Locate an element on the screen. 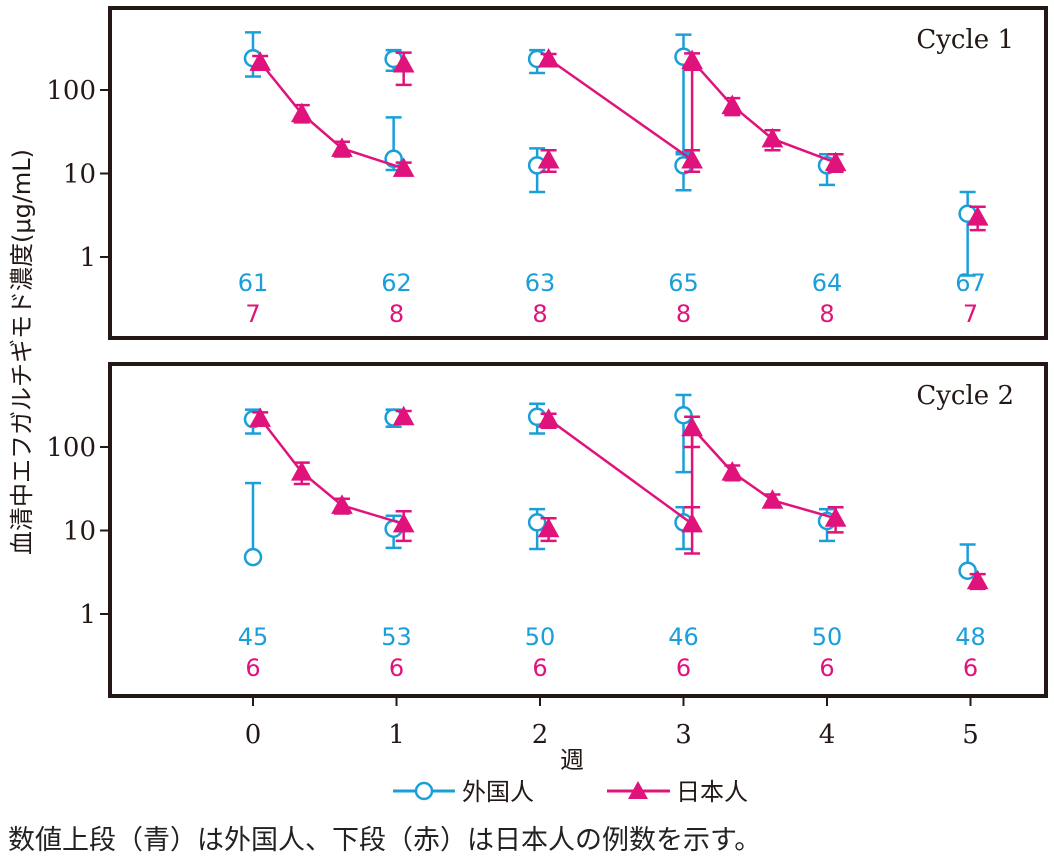 This screenshot has width=1054, height=861. count-foreign: 62 is located at coordinates (396, 283).